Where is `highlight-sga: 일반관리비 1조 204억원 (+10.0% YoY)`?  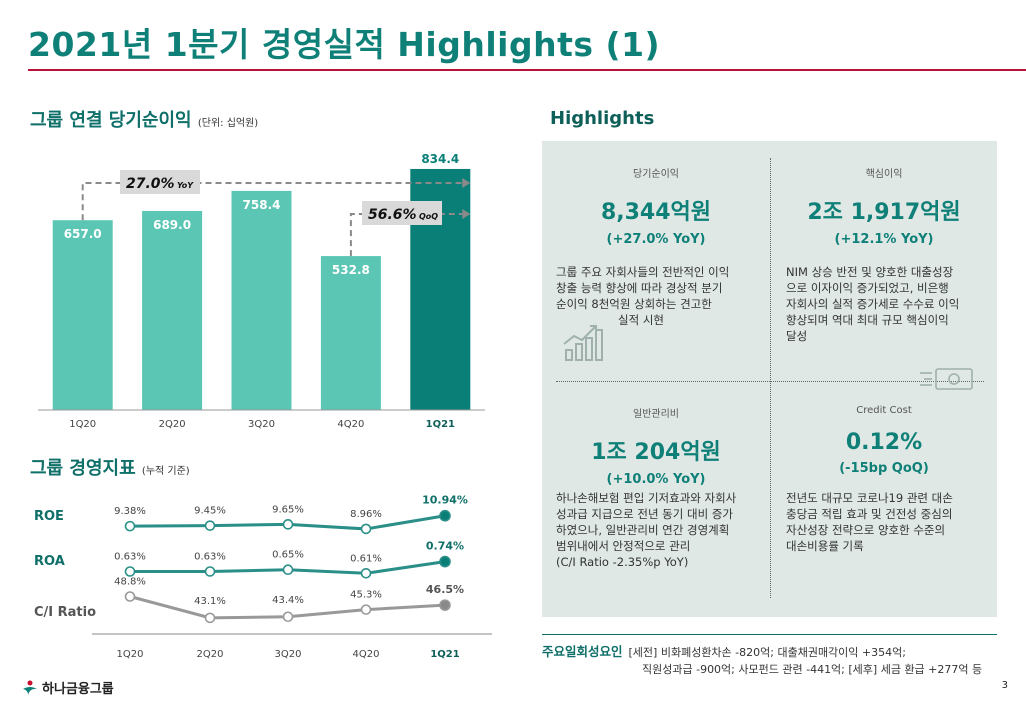 highlight-sga: 일반관리비 1조 204억원 (+10.0% YoY) is located at coordinates (656, 446).